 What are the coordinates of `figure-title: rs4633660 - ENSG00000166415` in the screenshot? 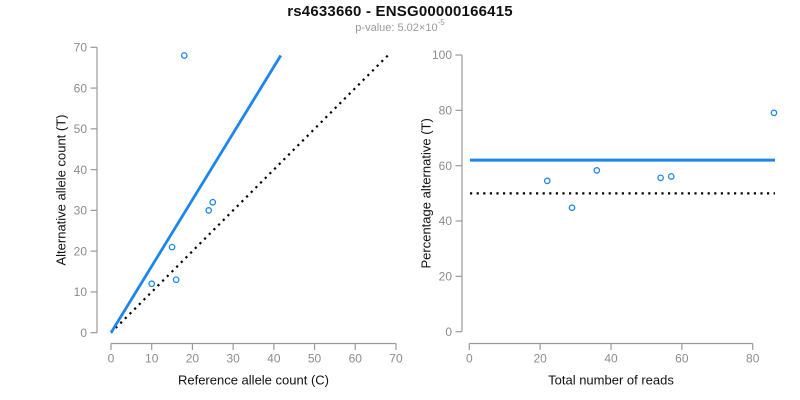 It's located at (400, 11).